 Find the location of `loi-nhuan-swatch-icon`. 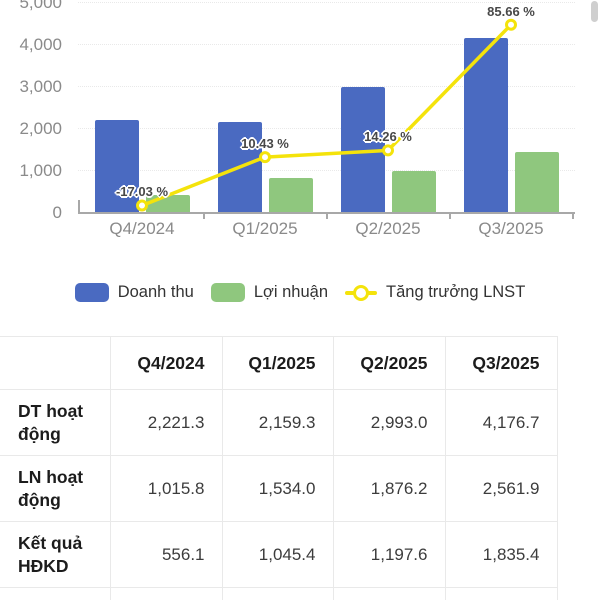

loi-nhuan-swatch-icon is located at coordinates (227, 292).